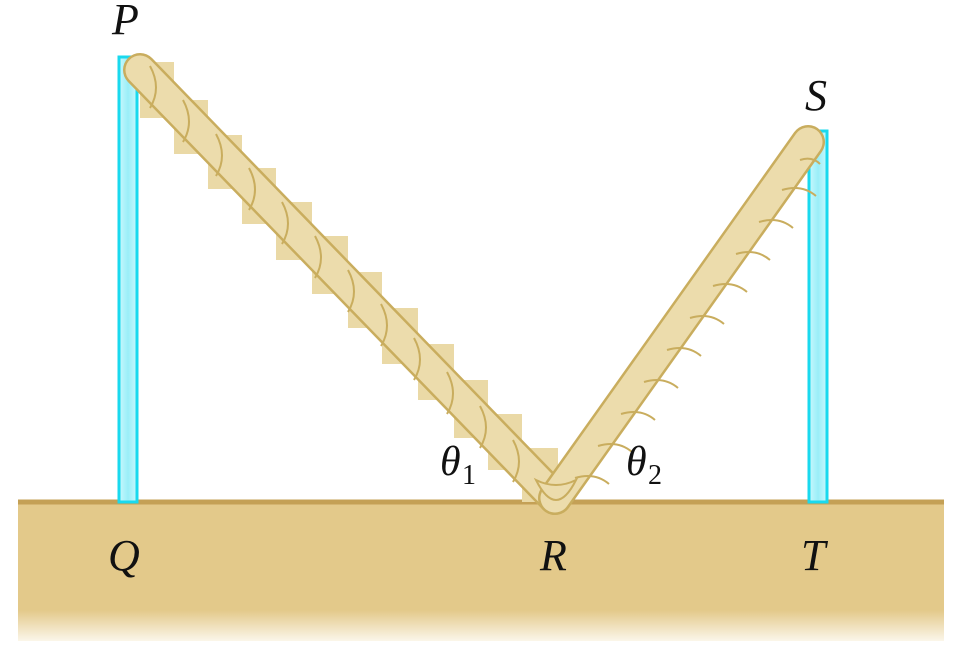 The height and width of the screenshot is (651, 960). I want to click on label-P: P, so click(125, 22).